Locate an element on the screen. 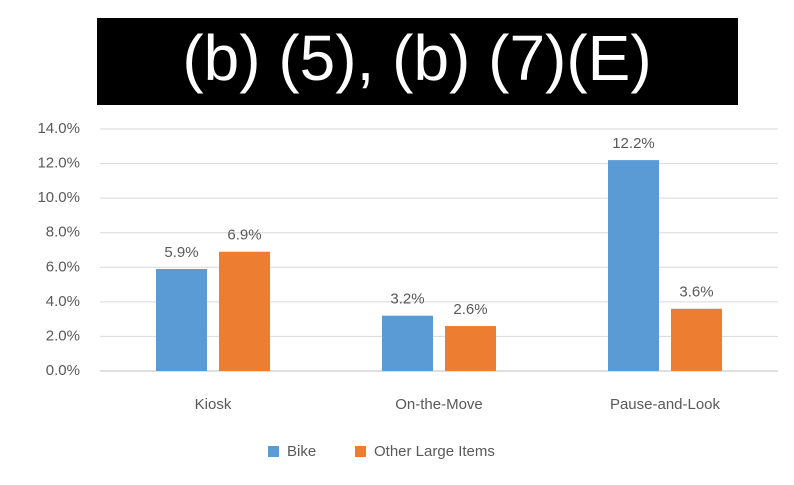 Image resolution: width=794 pixels, height=485 pixels. data-label: 6.9% is located at coordinates (244, 235).